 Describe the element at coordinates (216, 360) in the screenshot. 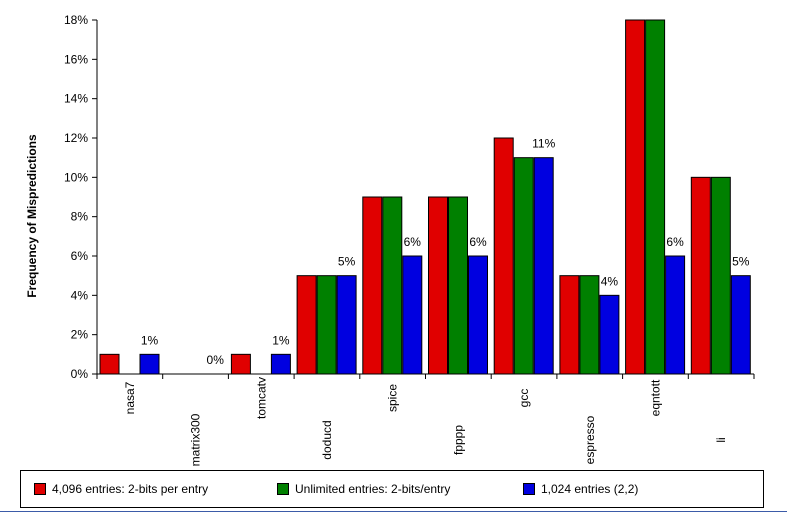

I see `data-label: 0%` at that location.